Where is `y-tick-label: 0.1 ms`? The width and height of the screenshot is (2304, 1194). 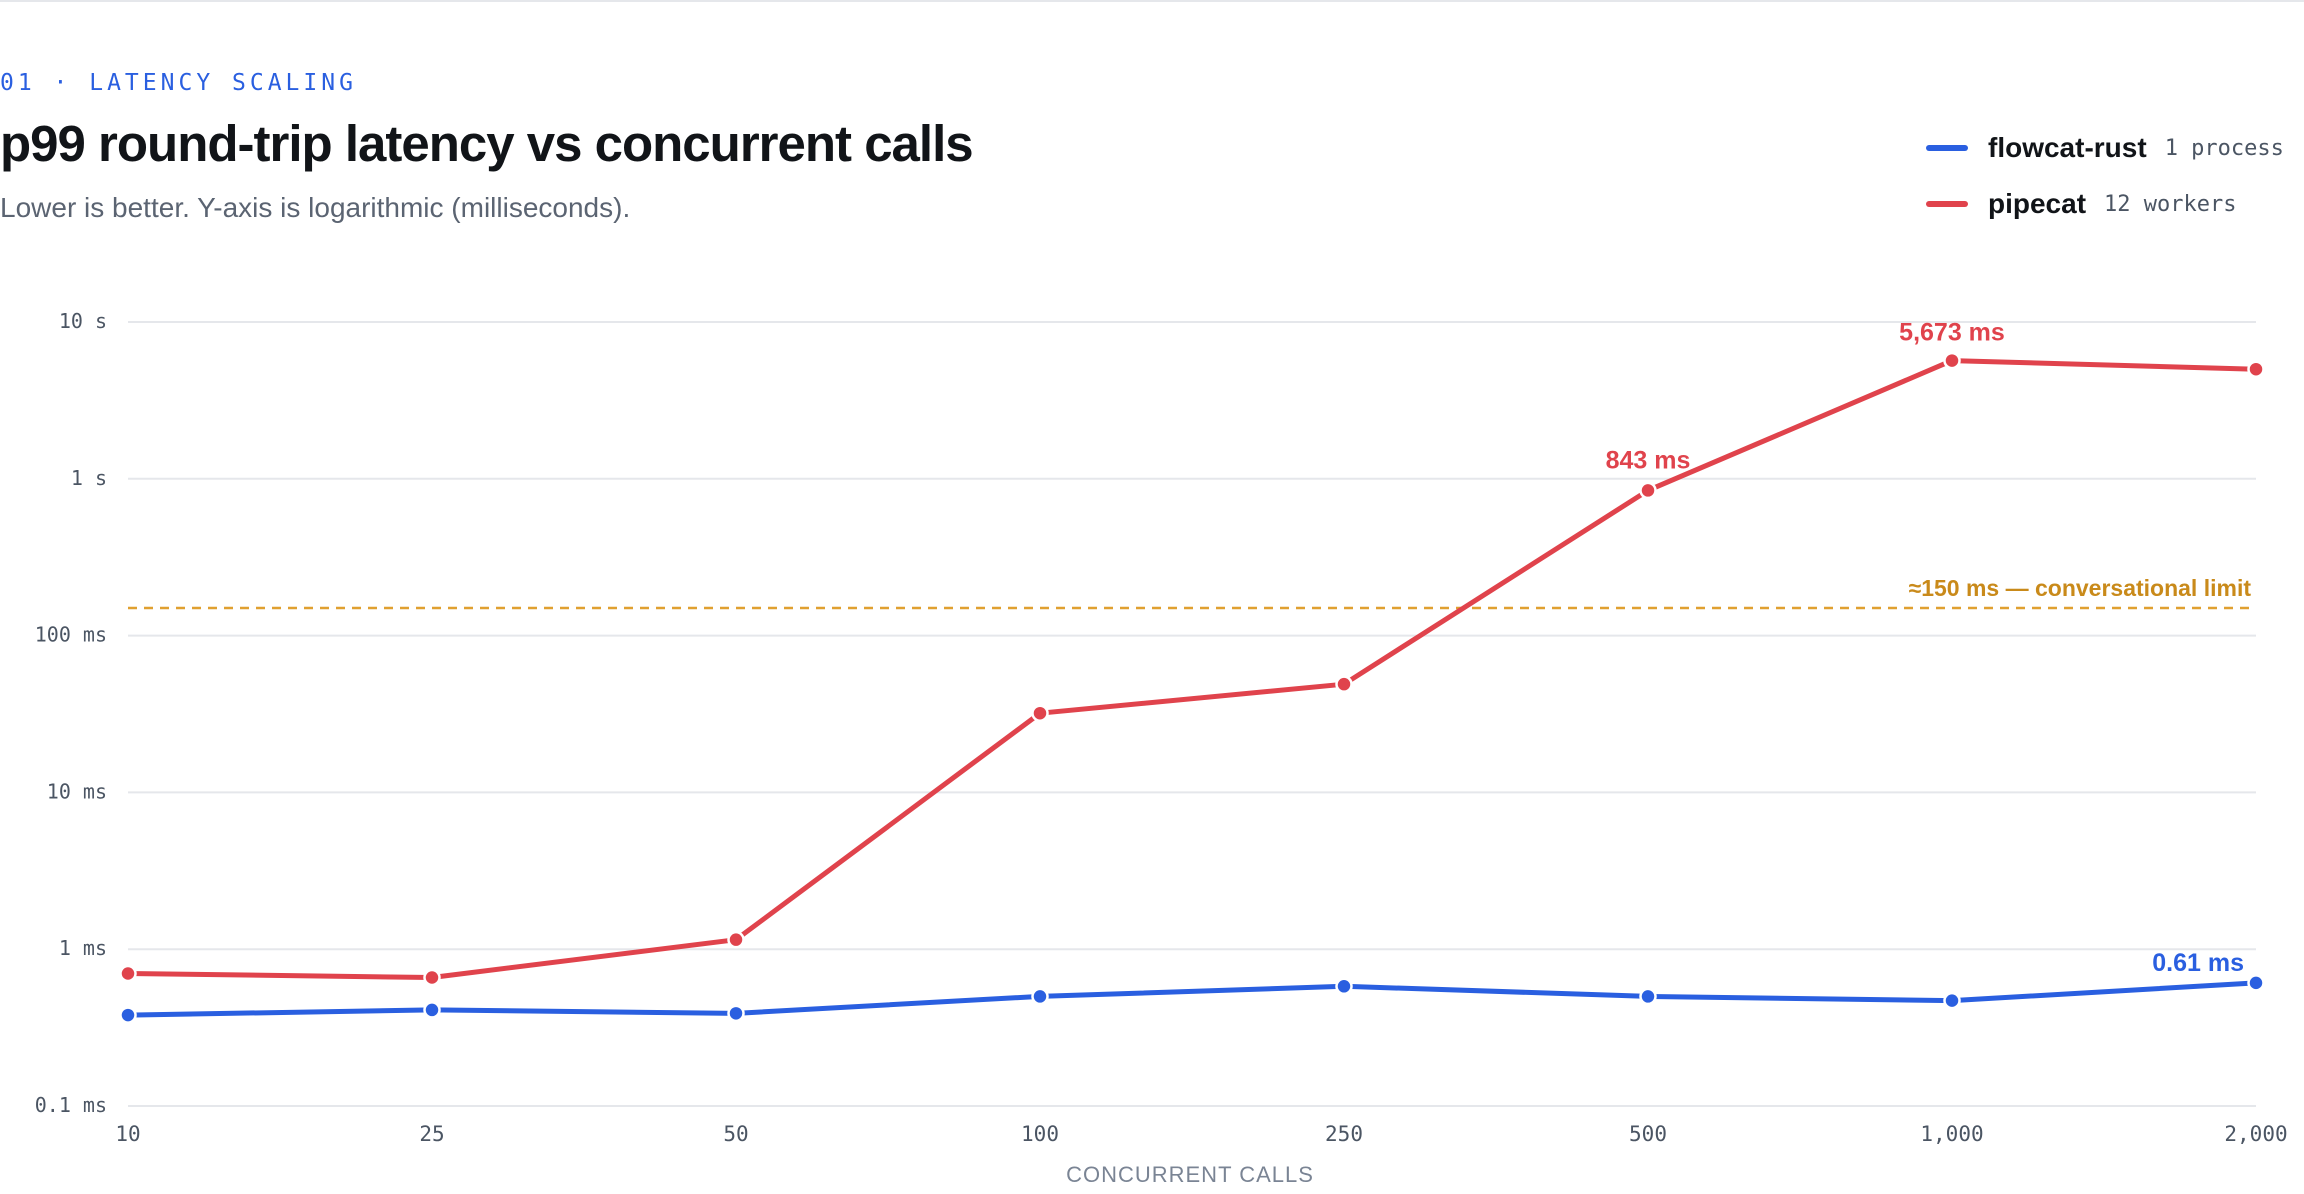 y-tick-label: 0.1 ms is located at coordinates (71, 1105).